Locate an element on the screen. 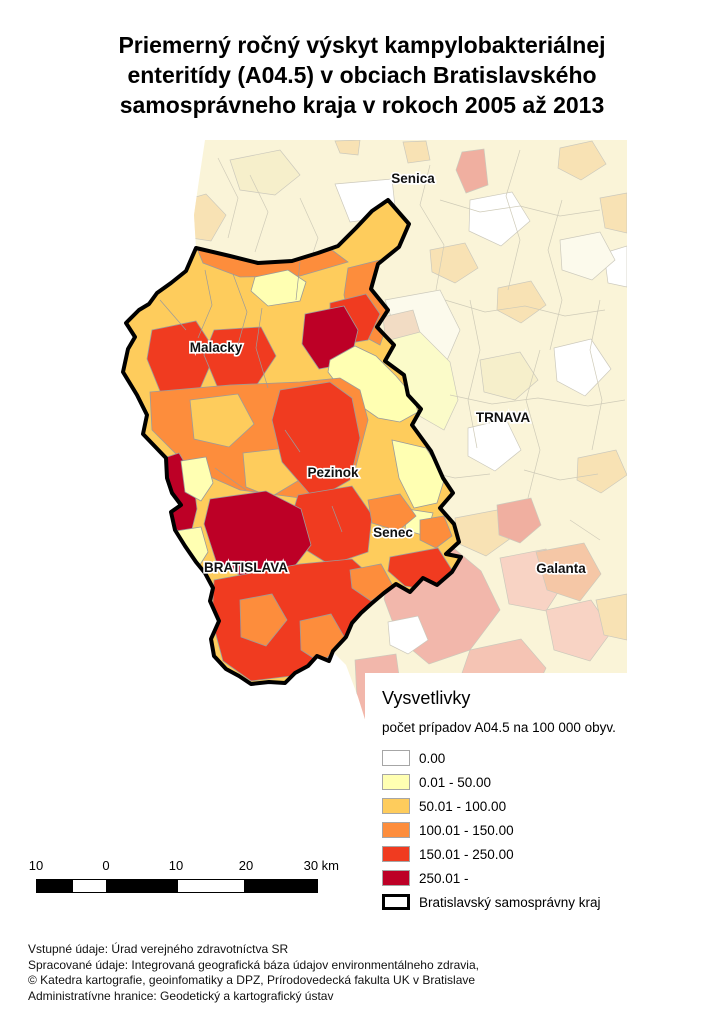  legend-item: 100.01 - 150.00 is located at coordinates (548, 830).